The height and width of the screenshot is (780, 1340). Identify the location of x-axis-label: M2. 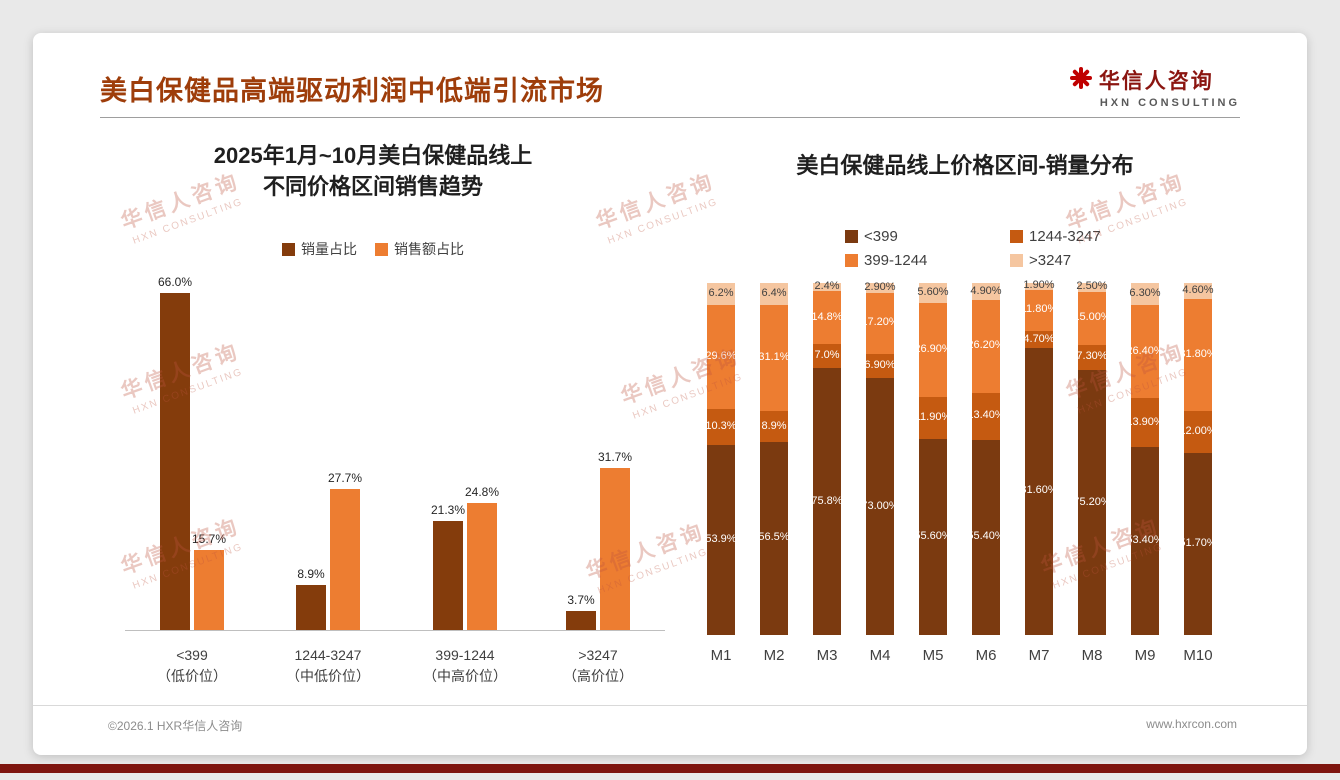
(774, 655).